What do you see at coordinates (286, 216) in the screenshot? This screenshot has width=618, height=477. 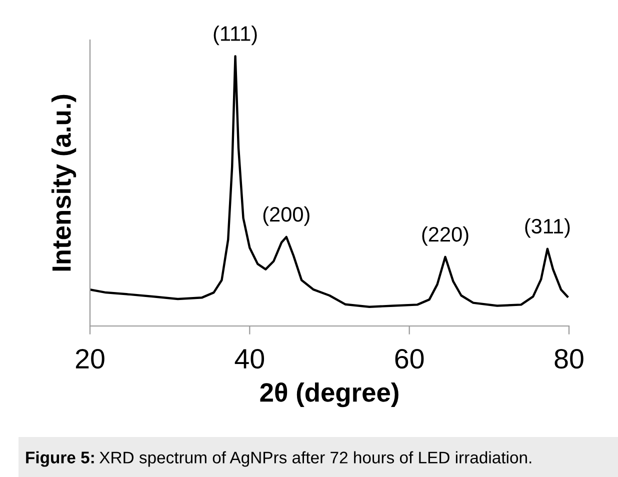 I see `annotation: (200)` at bounding box center [286, 216].